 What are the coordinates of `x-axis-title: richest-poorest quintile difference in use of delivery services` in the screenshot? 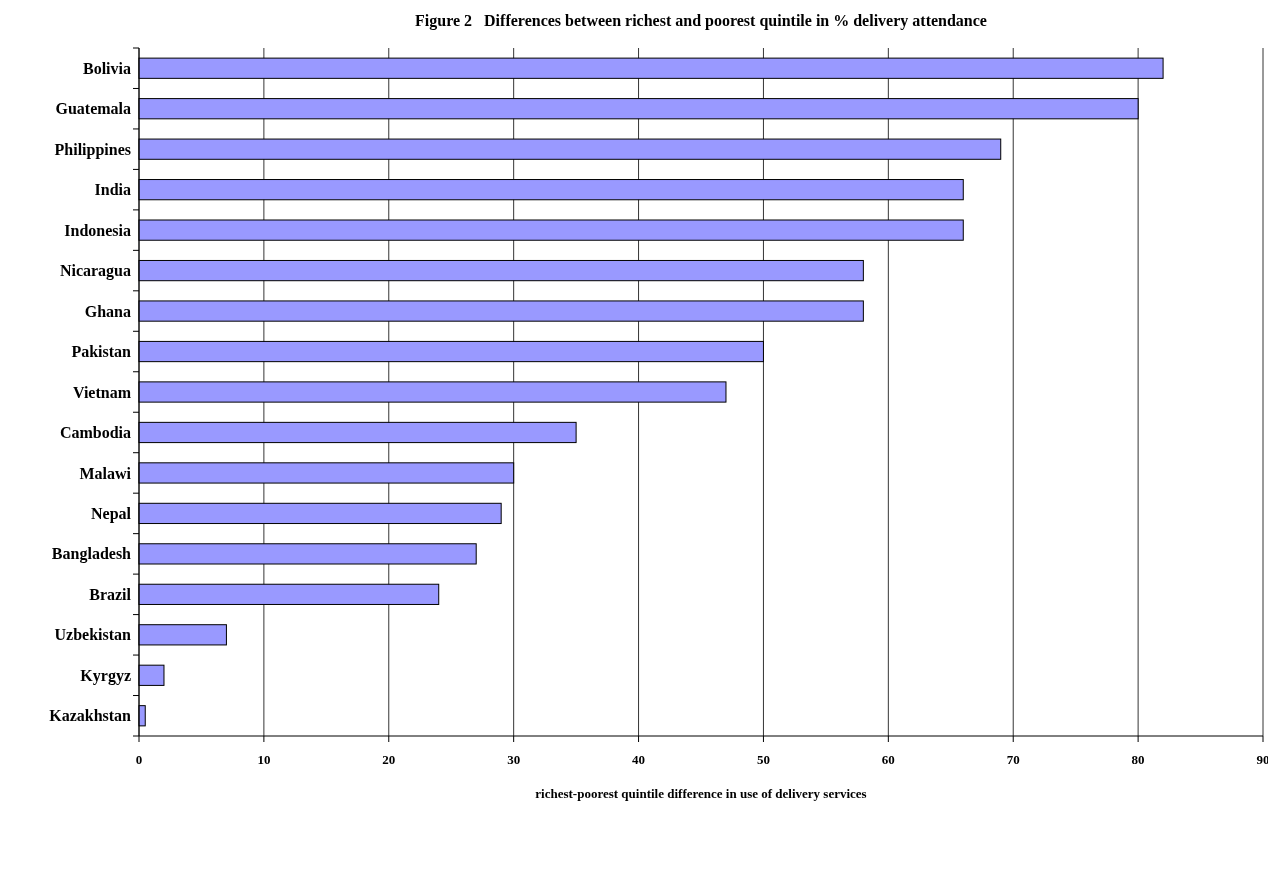 It's located at (701, 793).